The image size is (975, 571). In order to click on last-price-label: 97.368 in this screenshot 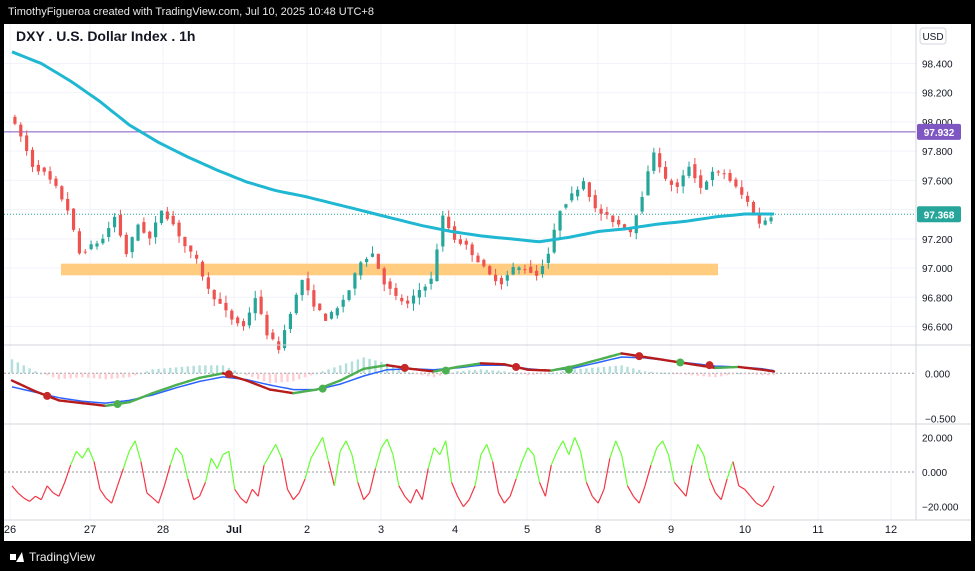, I will do `click(939, 215)`.